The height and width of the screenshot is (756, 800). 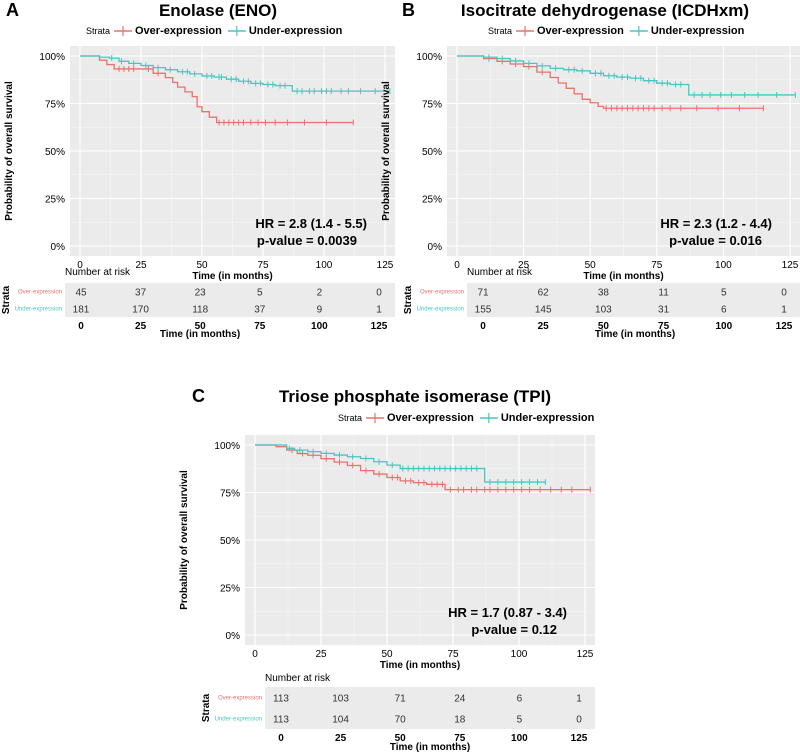 I want to click on x-axis-label: Time (in months), so click(x=232, y=276).